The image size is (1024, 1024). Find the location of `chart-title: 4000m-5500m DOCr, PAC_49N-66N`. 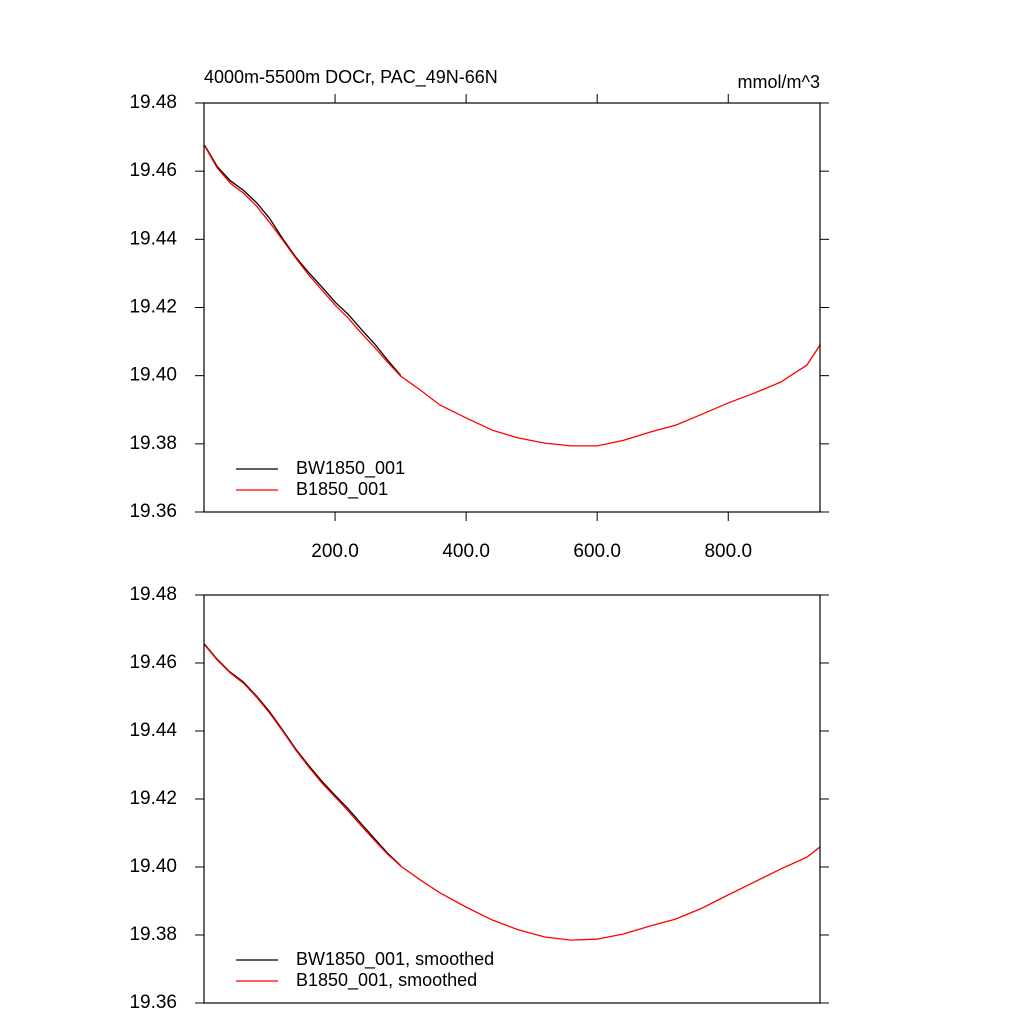

chart-title: 4000m-5500m DOCr, PAC_49N-66N is located at coordinates (351, 77).